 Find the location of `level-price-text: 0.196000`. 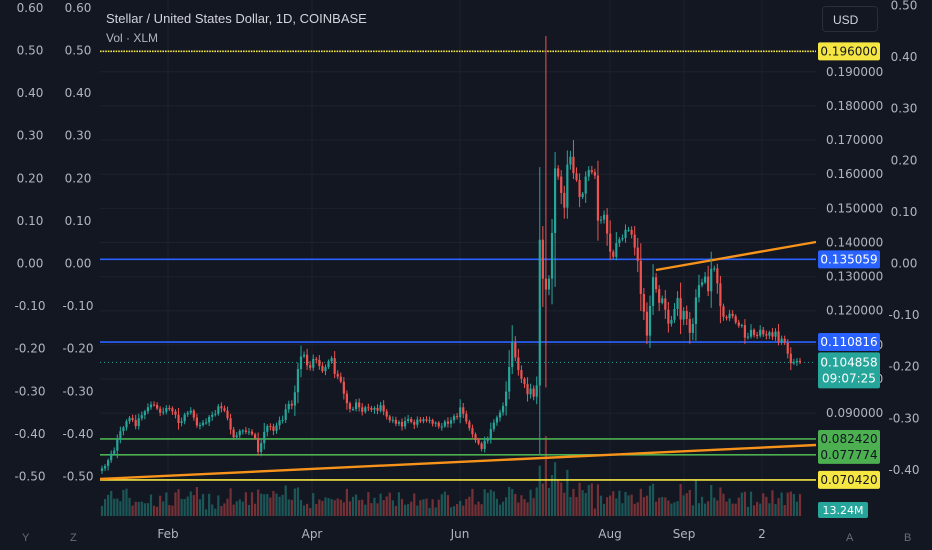

level-price-text: 0.196000 is located at coordinates (848, 51).